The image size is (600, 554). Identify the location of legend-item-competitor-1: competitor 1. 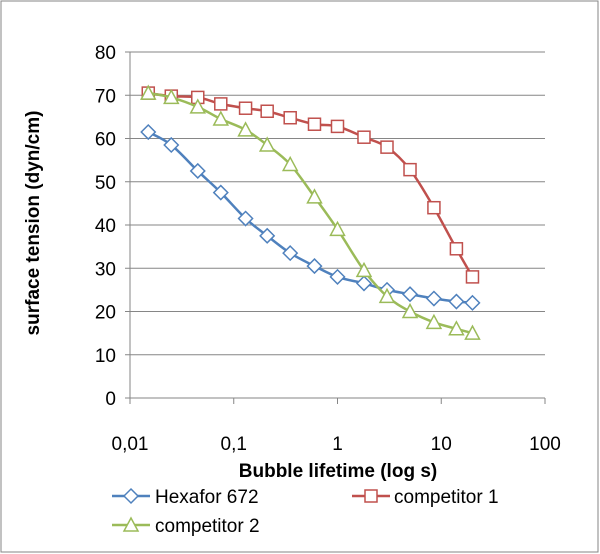
(425, 497).